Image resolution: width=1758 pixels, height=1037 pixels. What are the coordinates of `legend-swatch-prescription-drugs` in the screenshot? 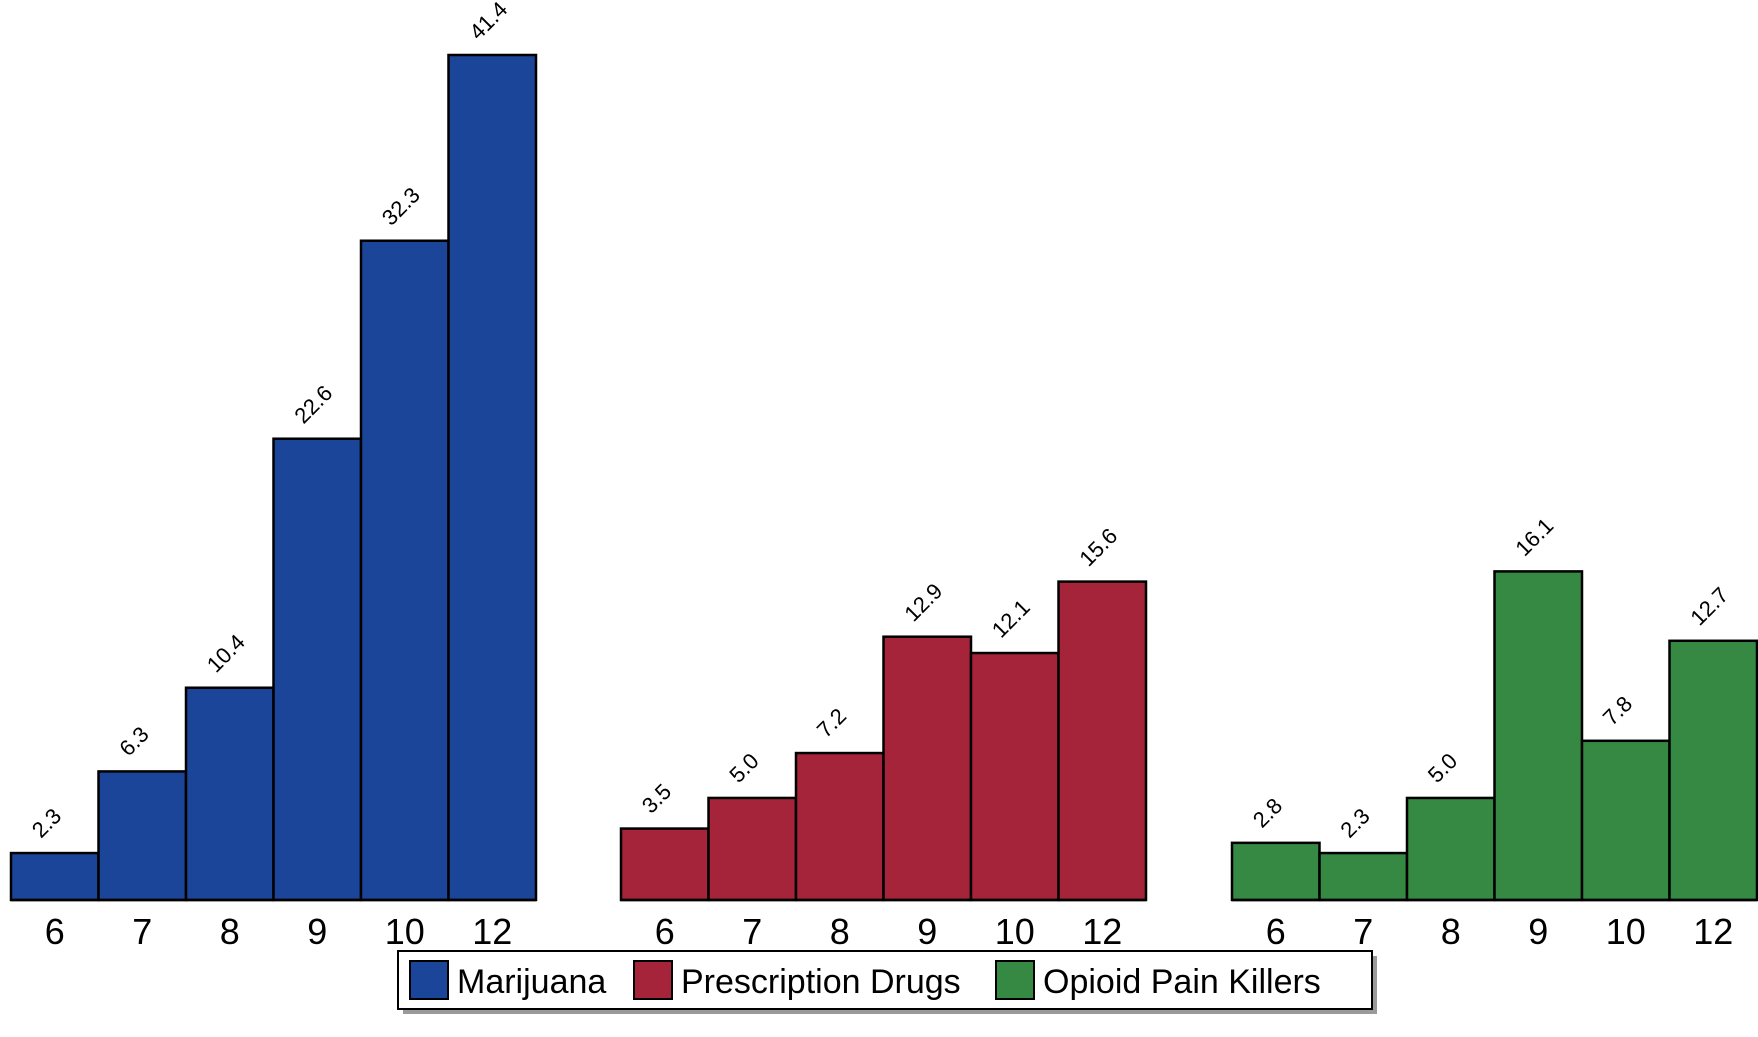 It's located at (653, 980).